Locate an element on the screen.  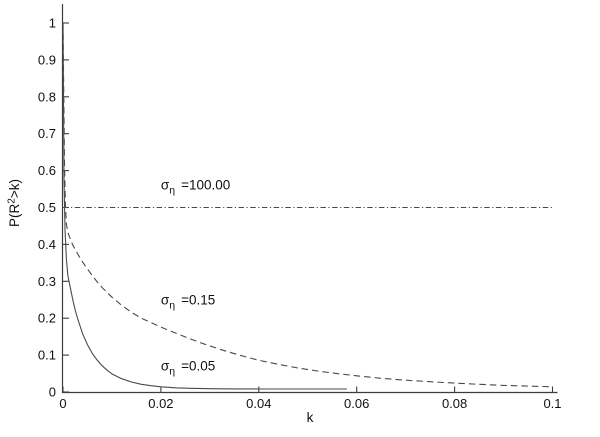
y-tick-label: 0.9 is located at coordinates (47, 59).